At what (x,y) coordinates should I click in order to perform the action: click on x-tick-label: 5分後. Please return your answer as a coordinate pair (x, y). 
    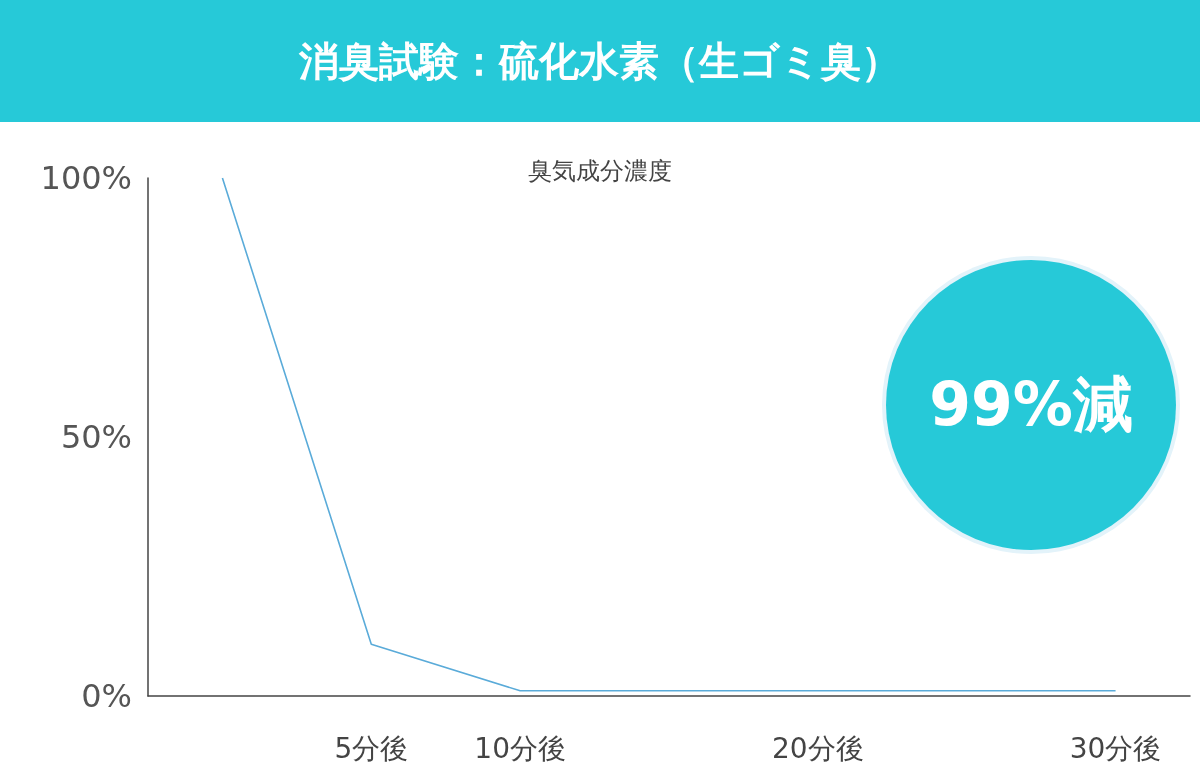
    Looking at the image, I should click on (371, 748).